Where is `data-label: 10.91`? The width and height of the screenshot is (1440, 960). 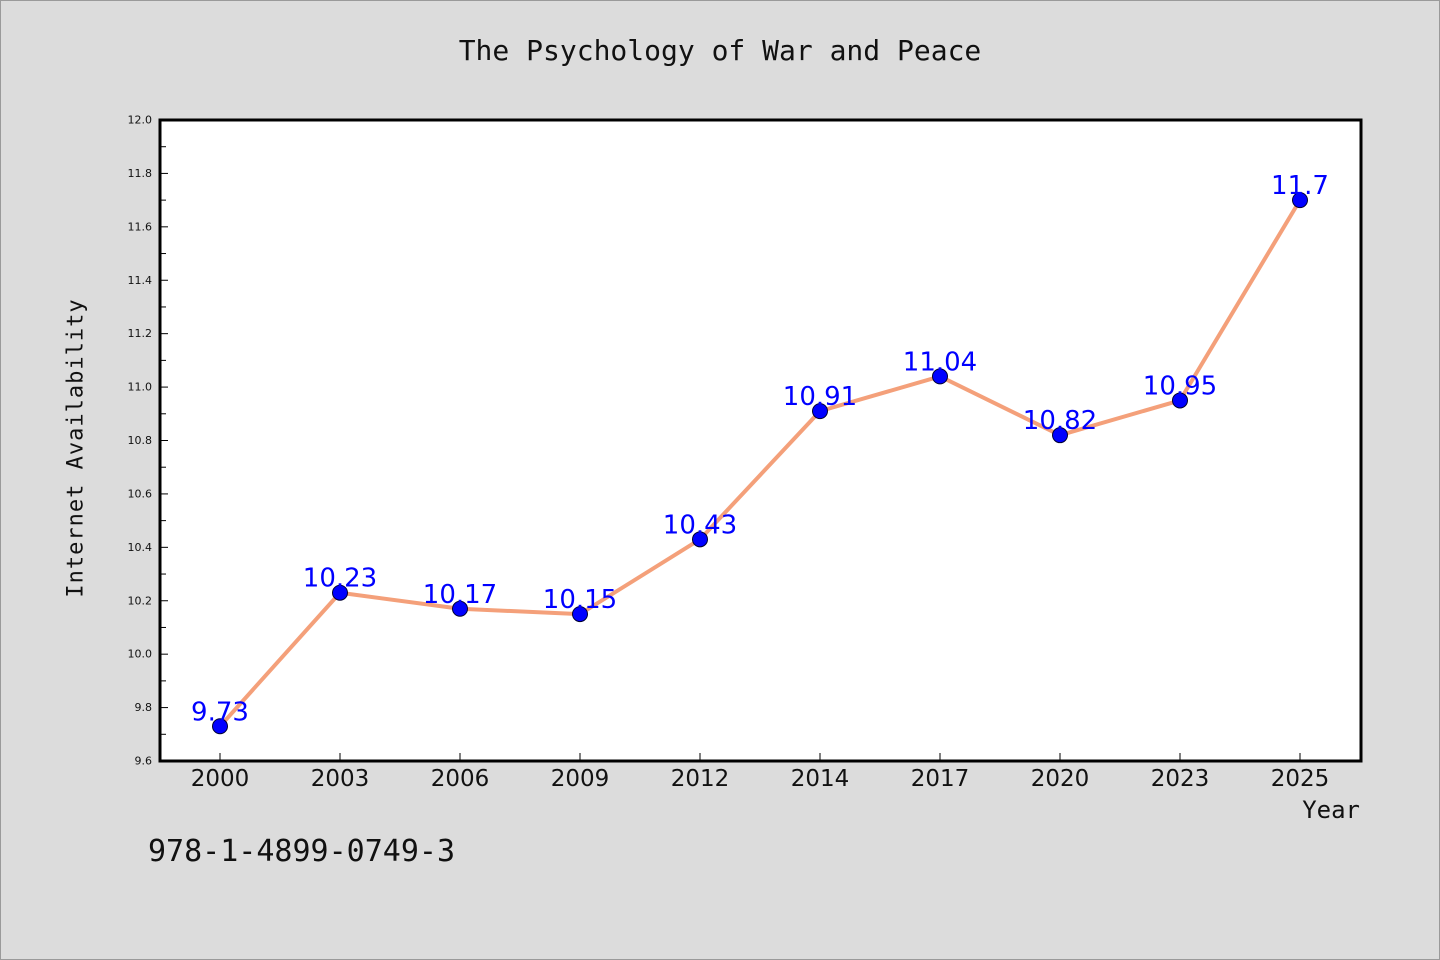
data-label: 10.91 is located at coordinates (820, 397).